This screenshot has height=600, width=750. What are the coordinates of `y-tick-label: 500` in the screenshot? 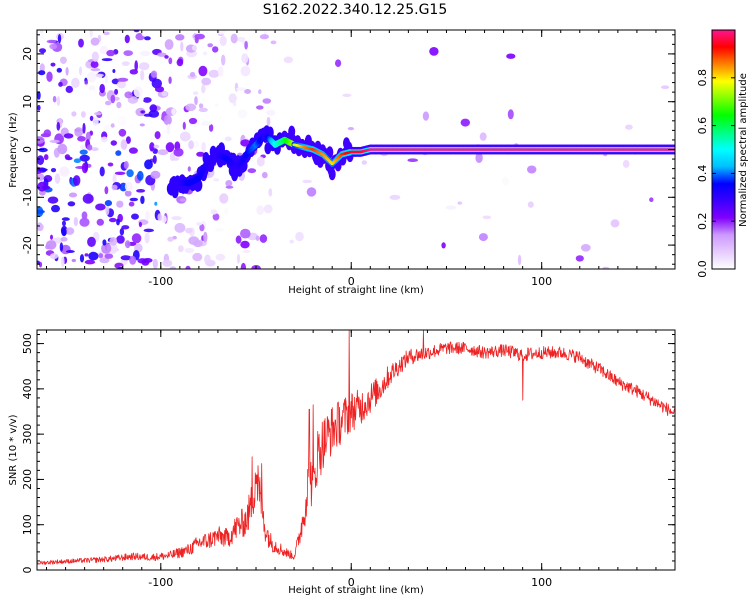 It's located at (27, 343).